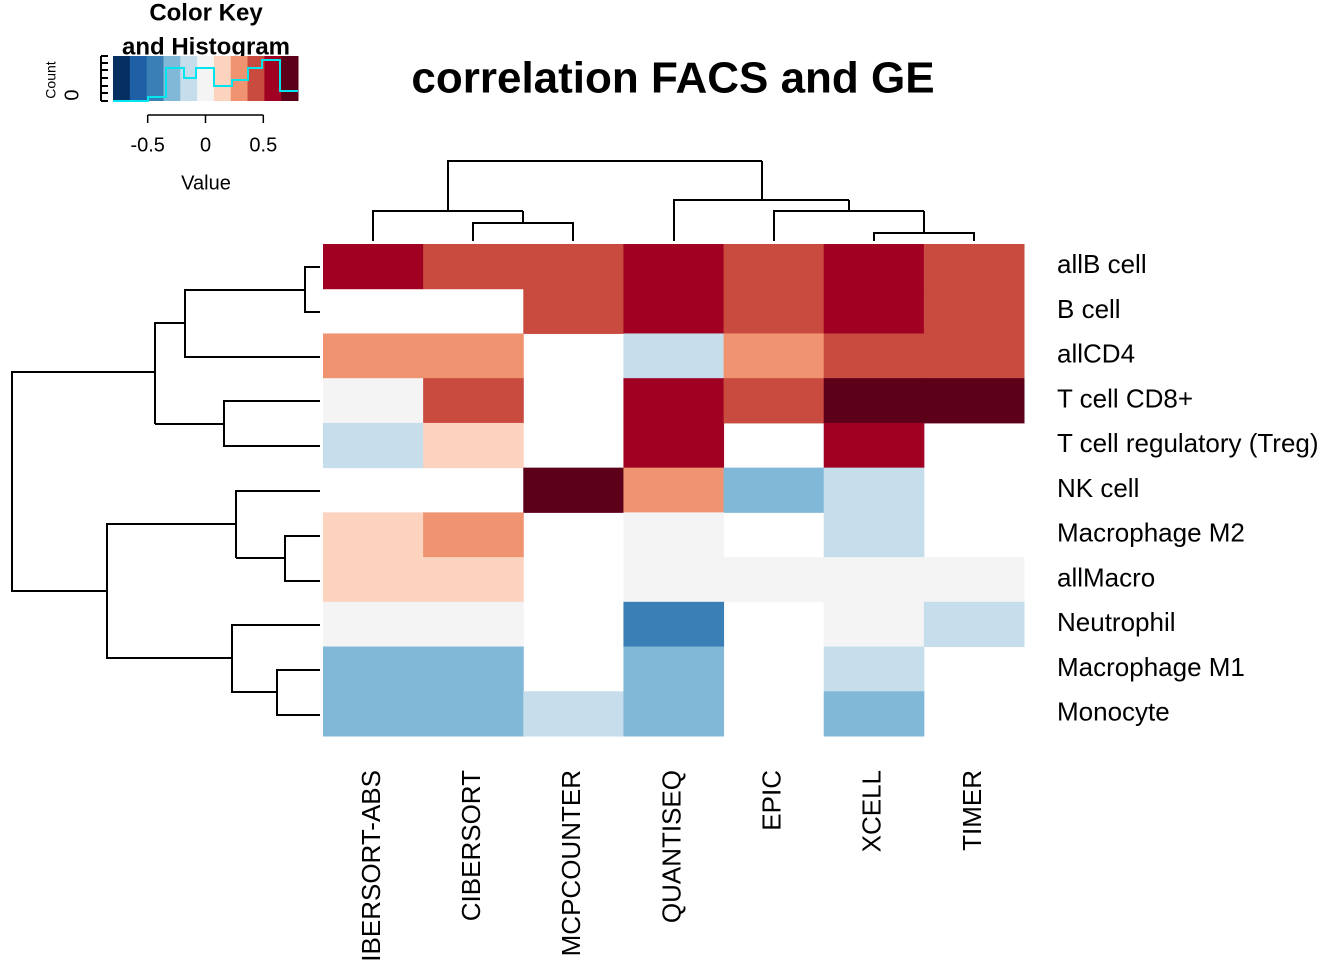  Describe the element at coordinates (1188, 443) in the screenshot. I see `row-label: T cell regulatory (Treg)` at that location.